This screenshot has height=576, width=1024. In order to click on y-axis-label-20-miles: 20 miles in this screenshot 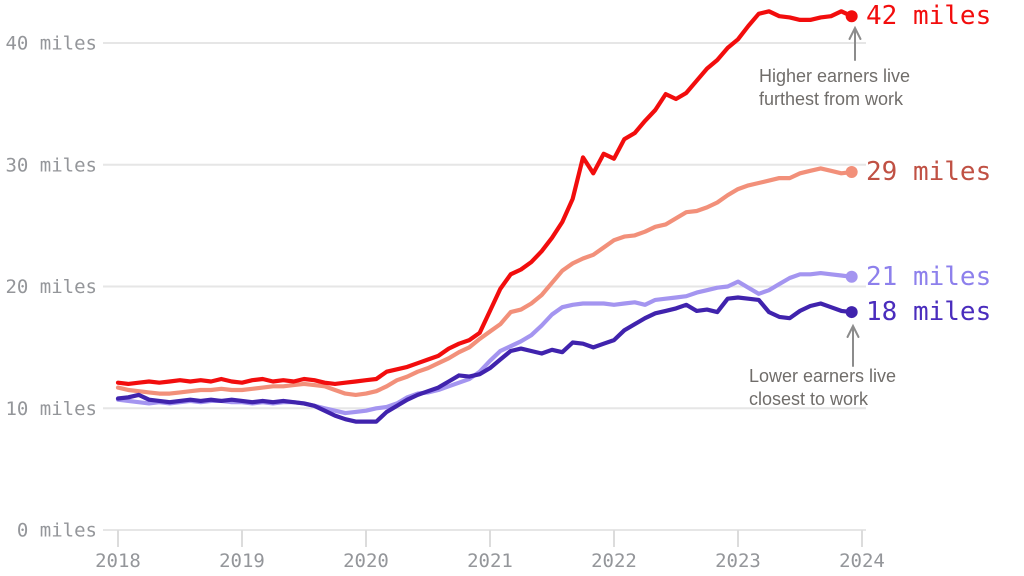, I will do `click(51, 287)`.